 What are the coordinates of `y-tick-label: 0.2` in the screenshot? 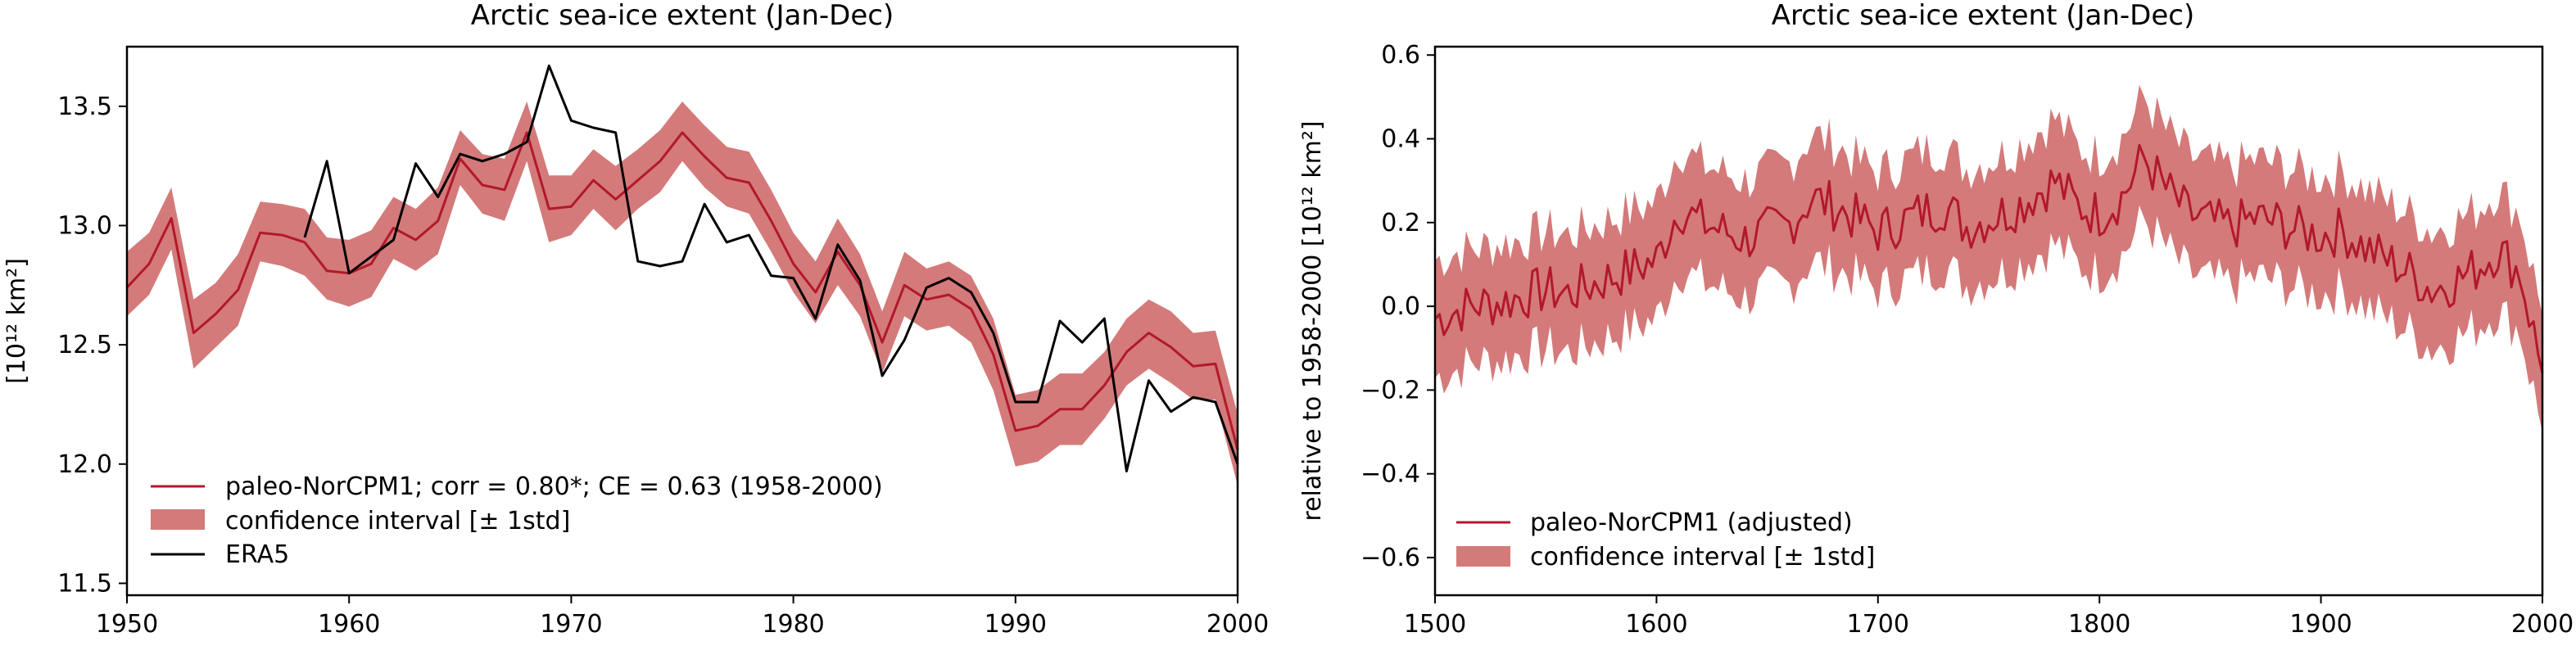 It's located at (1400, 223).